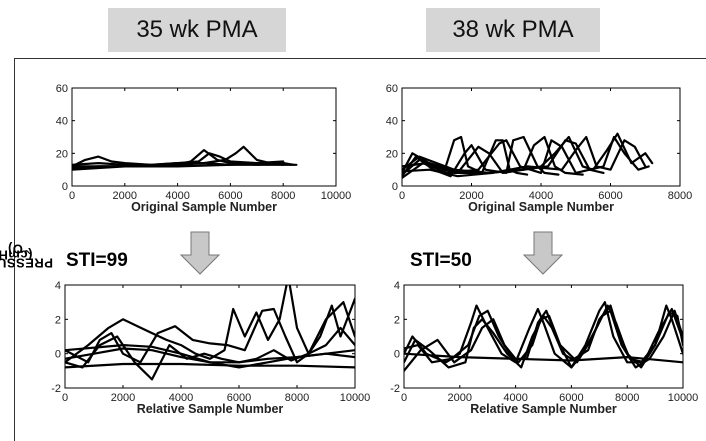 The width and height of the screenshot is (706, 441). Describe the element at coordinates (397, 286) in the screenshot. I see `y-tick-label-br-3: 4` at that location.